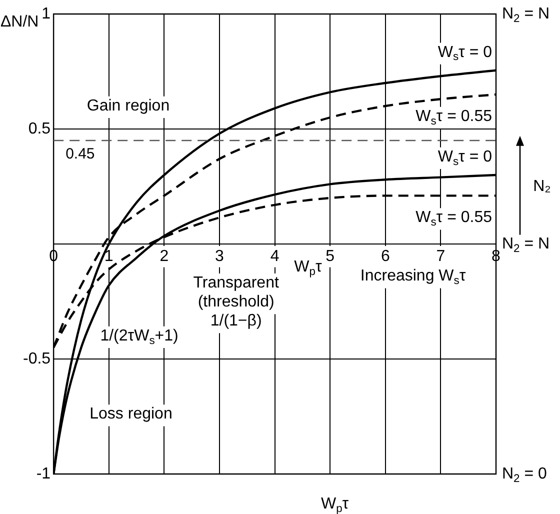  Describe the element at coordinates (36, 359) in the screenshot. I see `y-tick-label: -0.5` at that location.